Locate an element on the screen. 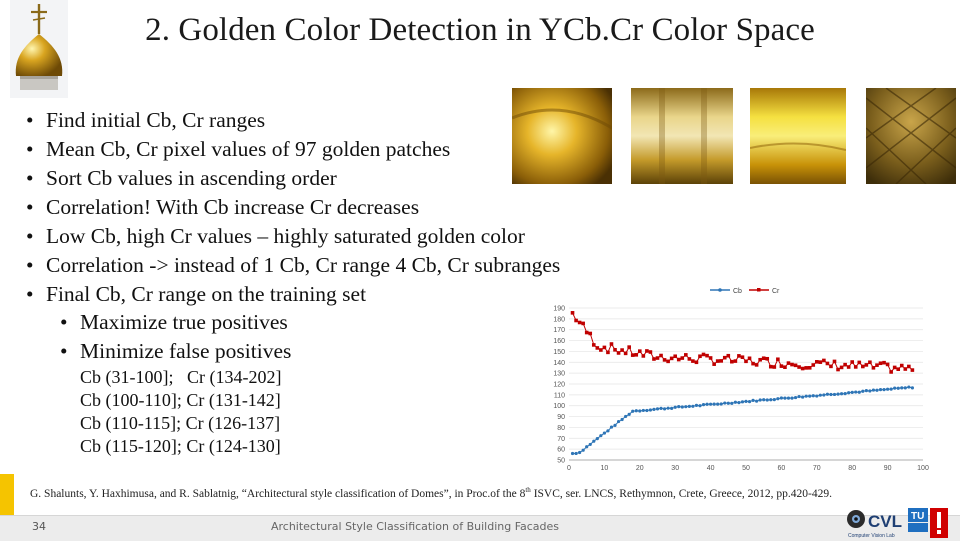 The image size is (960, 541). x-tick-label: 0 is located at coordinates (569, 468).